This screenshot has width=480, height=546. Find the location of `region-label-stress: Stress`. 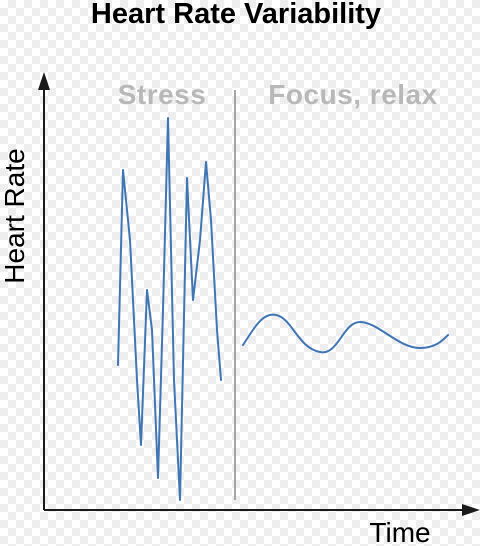

region-label-stress: Stress is located at coordinates (162, 94).